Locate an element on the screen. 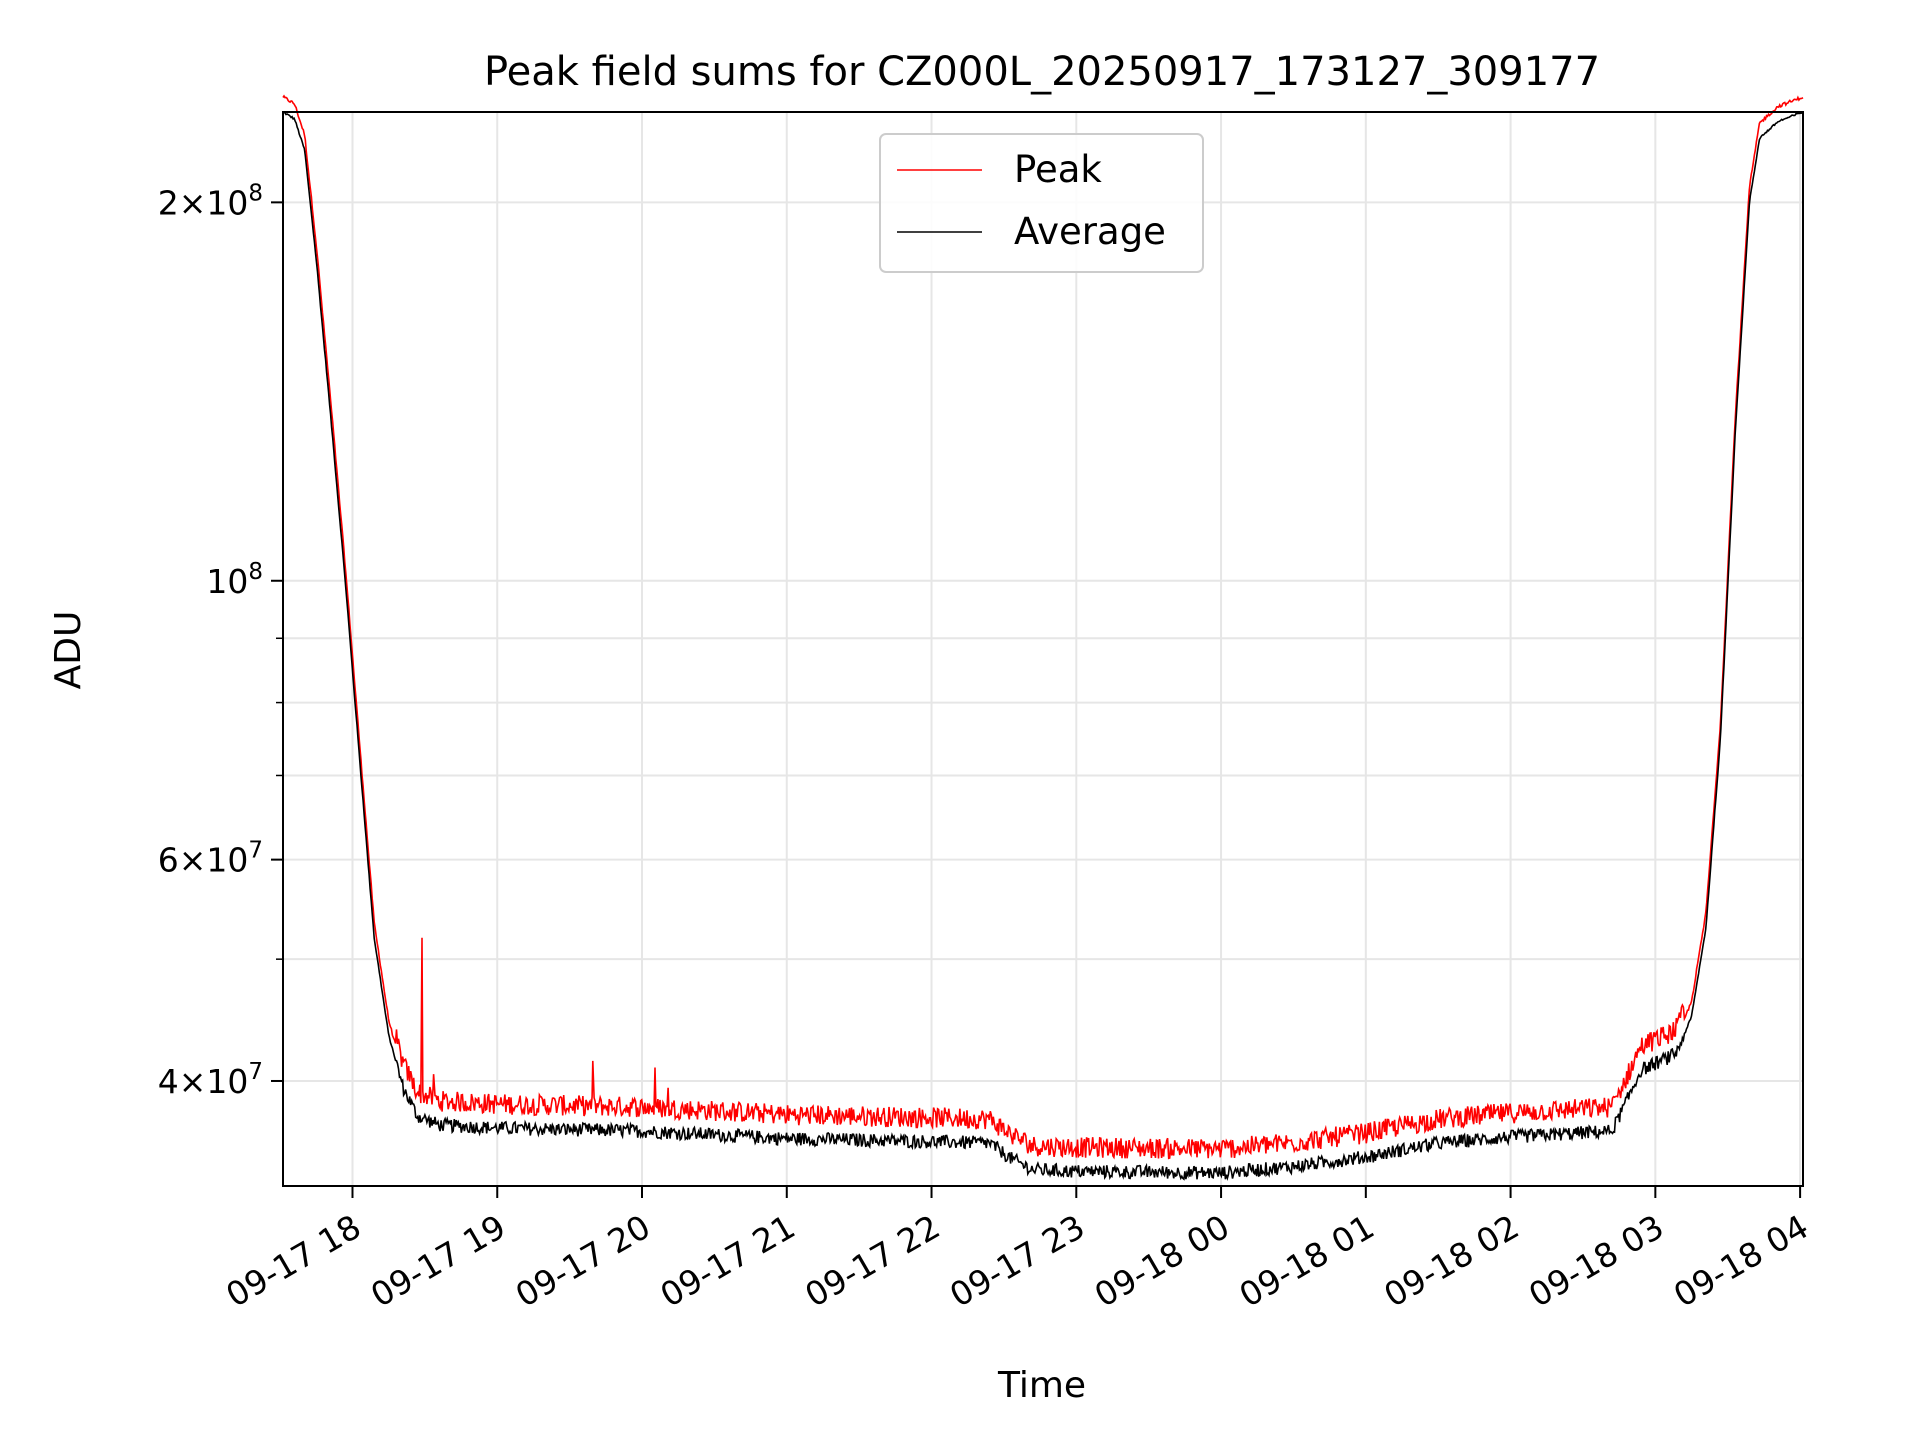 This screenshot has width=1920, height=1440. y-tick-label: 4×107 is located at coordinates (210, 1080).